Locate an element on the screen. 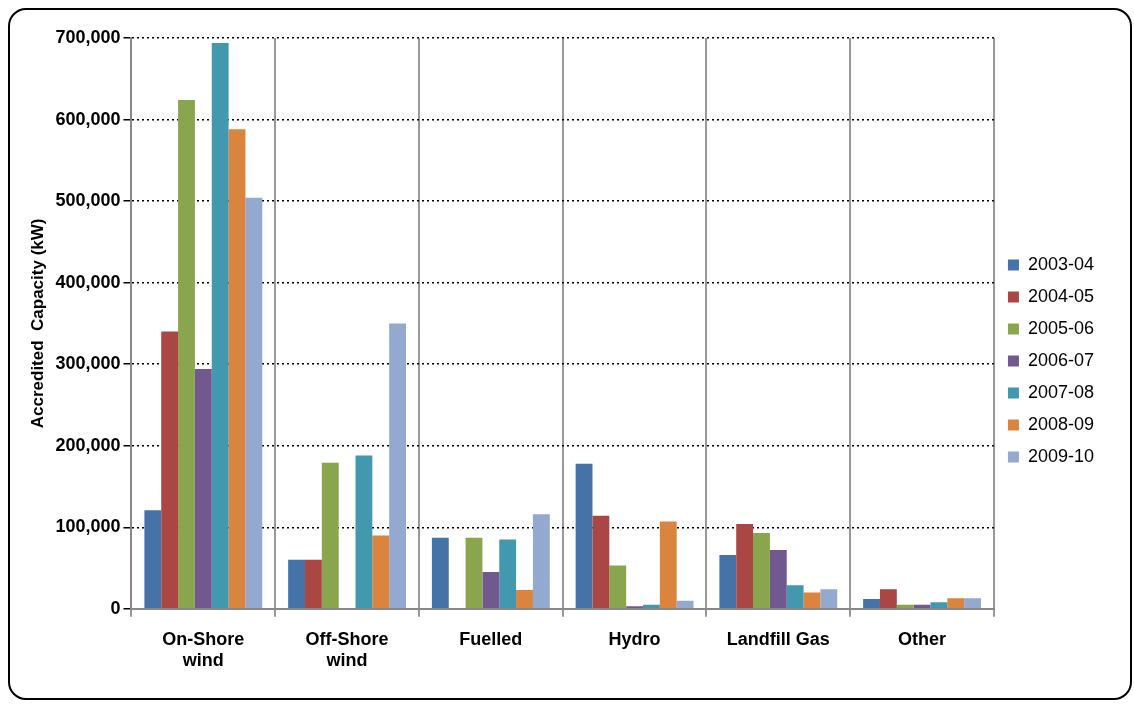  legend-label: 2005-06 is located at coordinates (1060, 327).